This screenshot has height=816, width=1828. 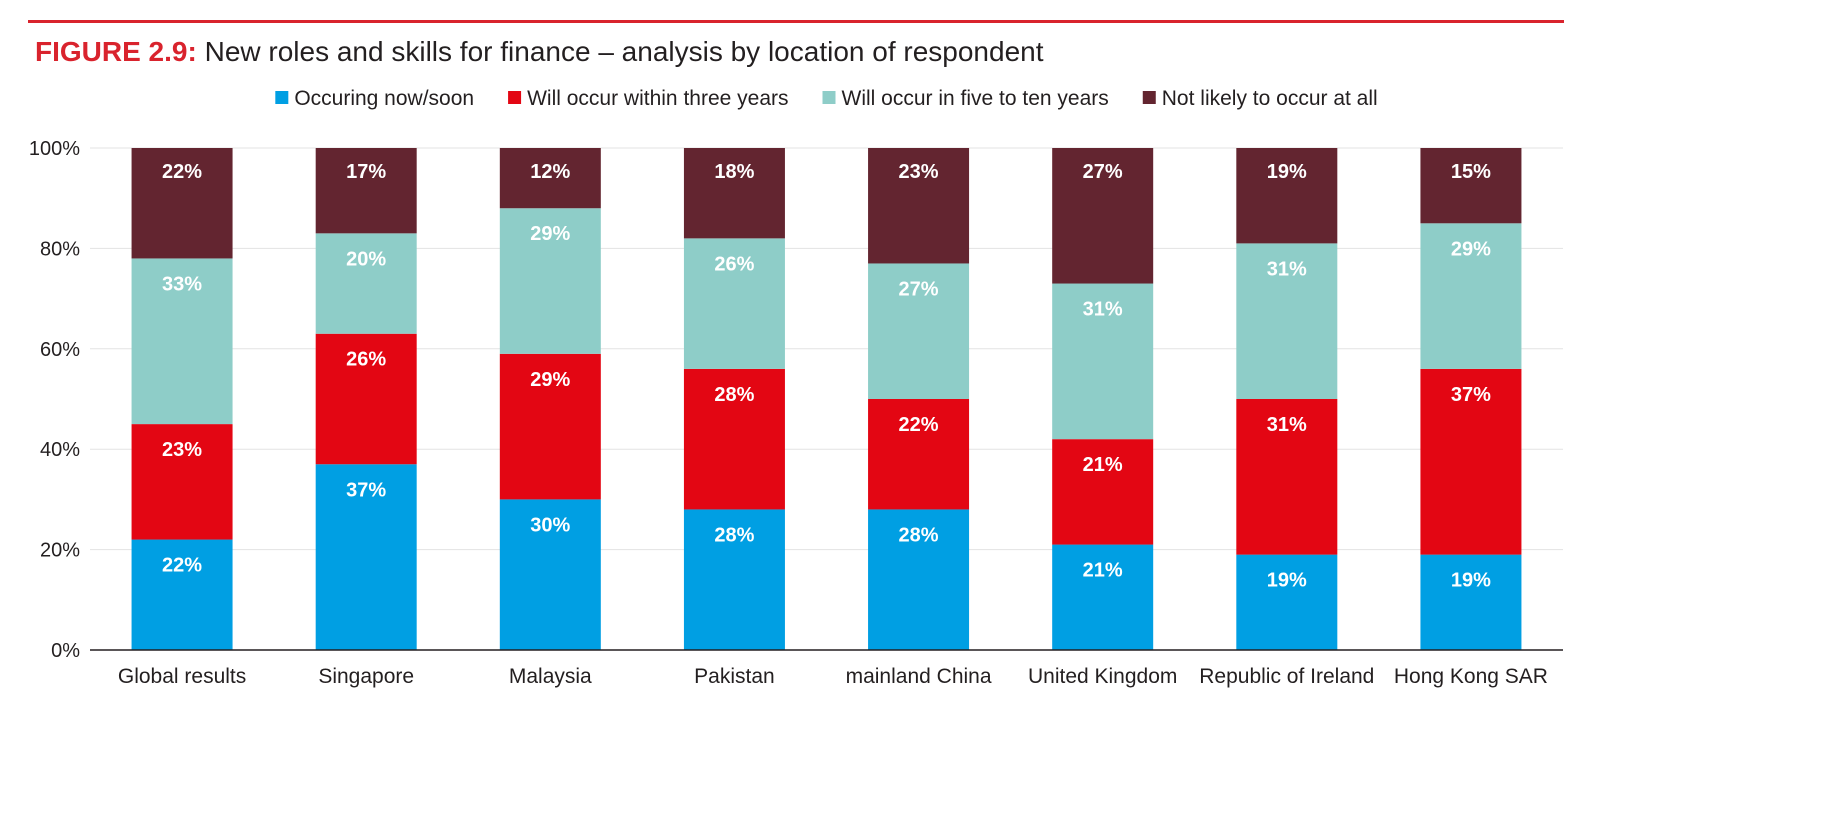 I want to click on legend-item: Not likely to occur at all, so click(x=1260, y=98).